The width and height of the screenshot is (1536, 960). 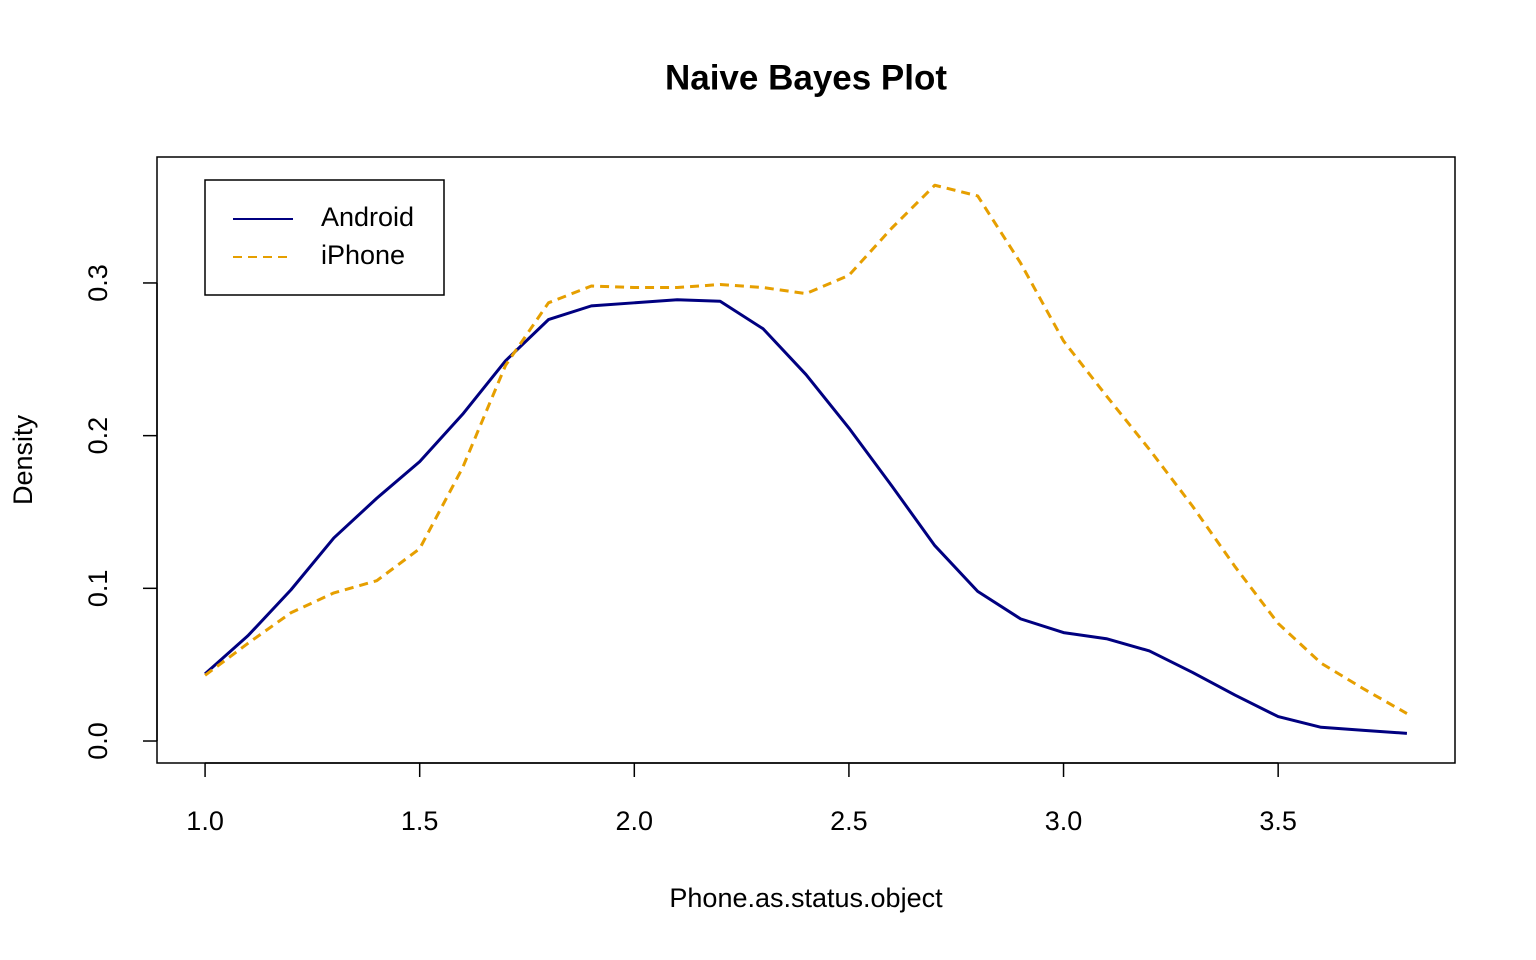 What do you see at coordinates (98, 741) in the screenshot?
I see `y-tick-label: 0.0` at bounding box center [98, 741].